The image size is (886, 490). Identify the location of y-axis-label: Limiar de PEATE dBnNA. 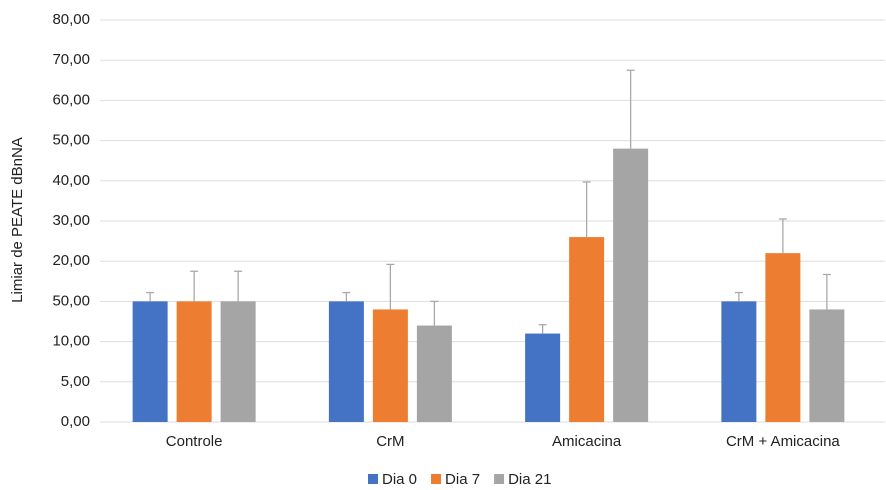
(17, 220).